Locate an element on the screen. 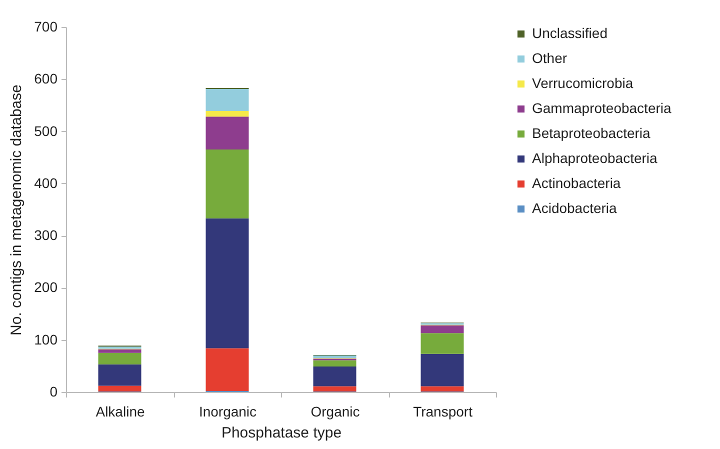  x-tick-label: Organic is located at coordinates (335, 412).